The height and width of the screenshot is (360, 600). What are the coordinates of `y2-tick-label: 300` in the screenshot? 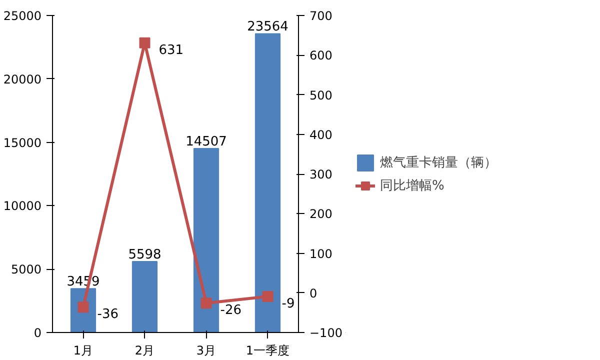 It's located at (321, 175).